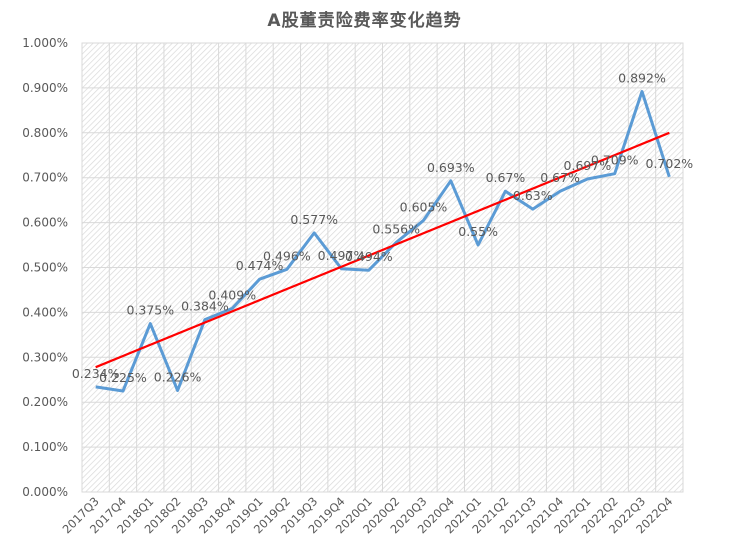 This screenshot has width=729, height=549. I want to click on data-label: 0.496%, so click(287, 255).